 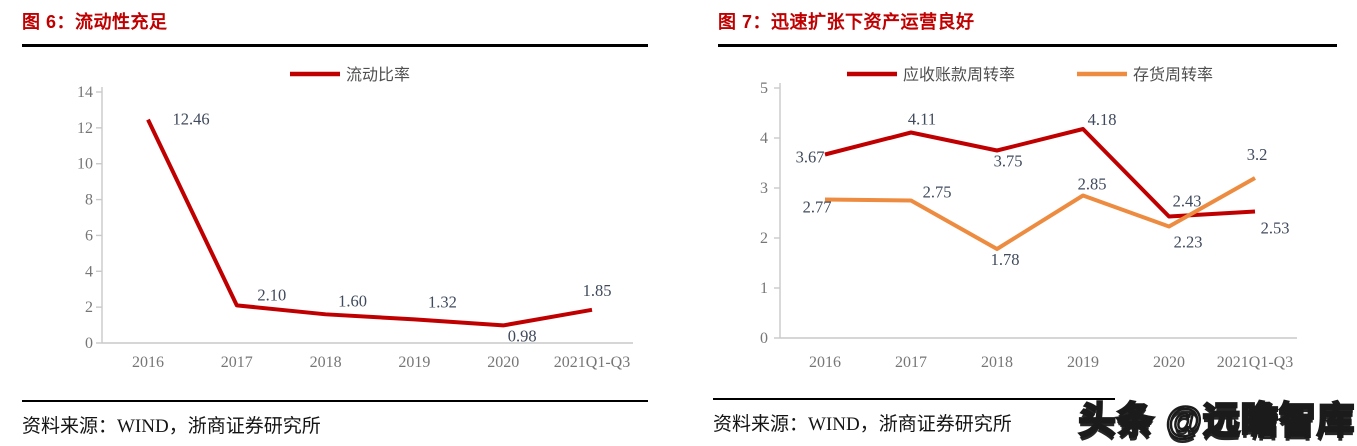 I want to click on figure6-title-rule, so click(x=335, y=45).